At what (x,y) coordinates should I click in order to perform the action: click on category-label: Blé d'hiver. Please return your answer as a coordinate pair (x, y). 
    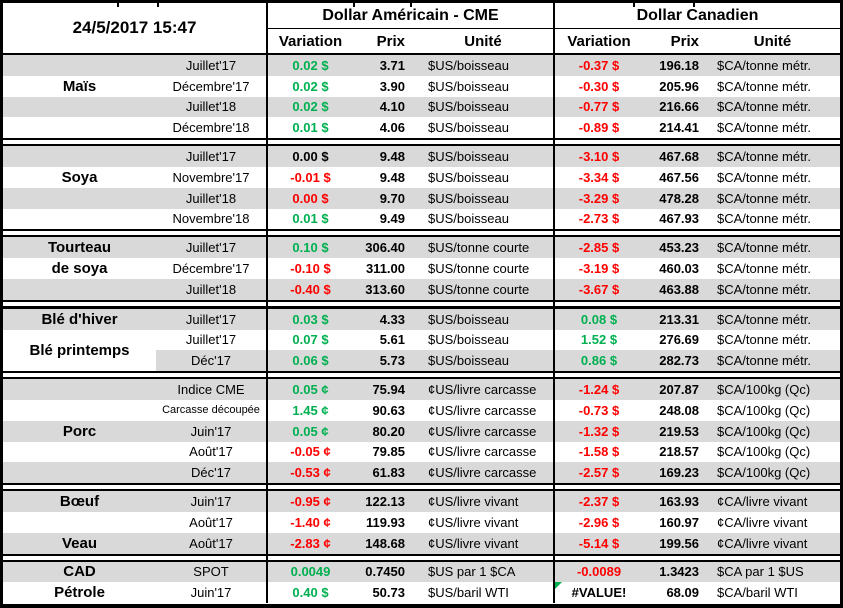
    Looking at the image, I should click on (79, 319).